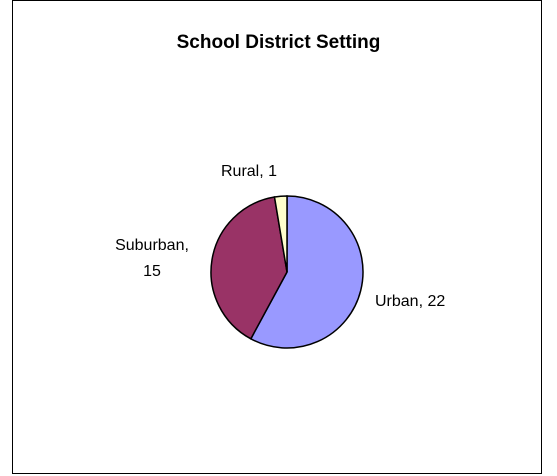 The image size is (557, 476). I want to click on slice-label-suburban-line2: 15, so click(152, 271).